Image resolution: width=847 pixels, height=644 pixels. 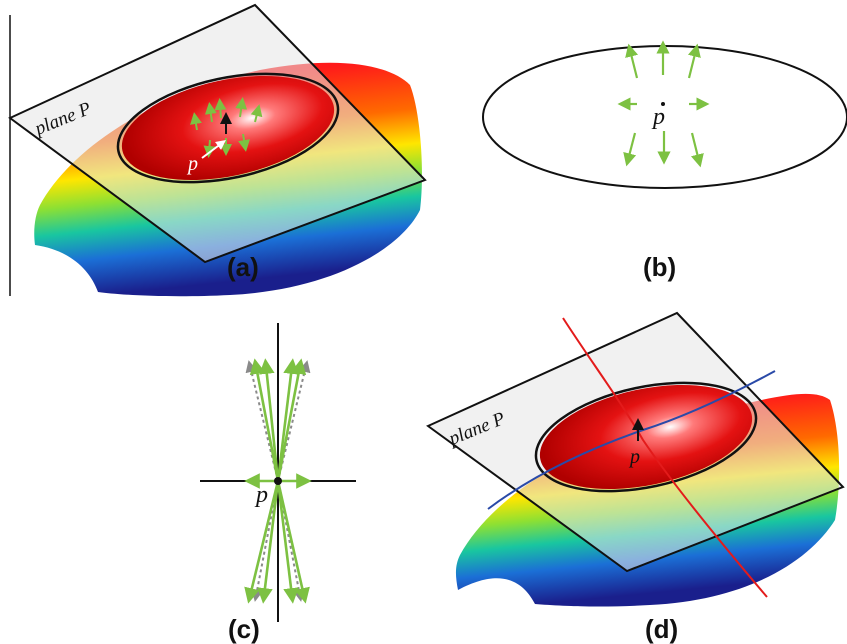 What do you see at coordinates (659, 267) in the screenshot?
I see `panel-label-b: (b)` at bounding box center [659, 267].